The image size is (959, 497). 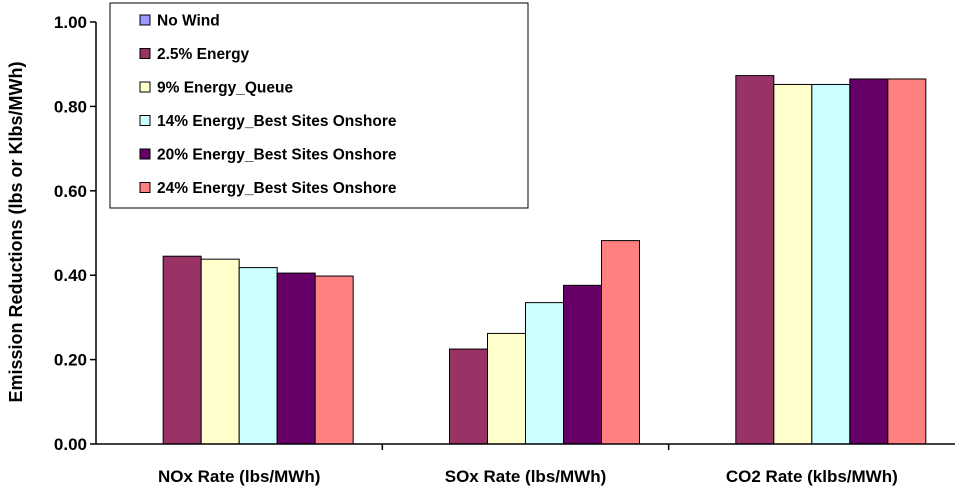 I want to click on x-category-label: NOx Rate (lbs/MWh), so click(x=239, y=476).